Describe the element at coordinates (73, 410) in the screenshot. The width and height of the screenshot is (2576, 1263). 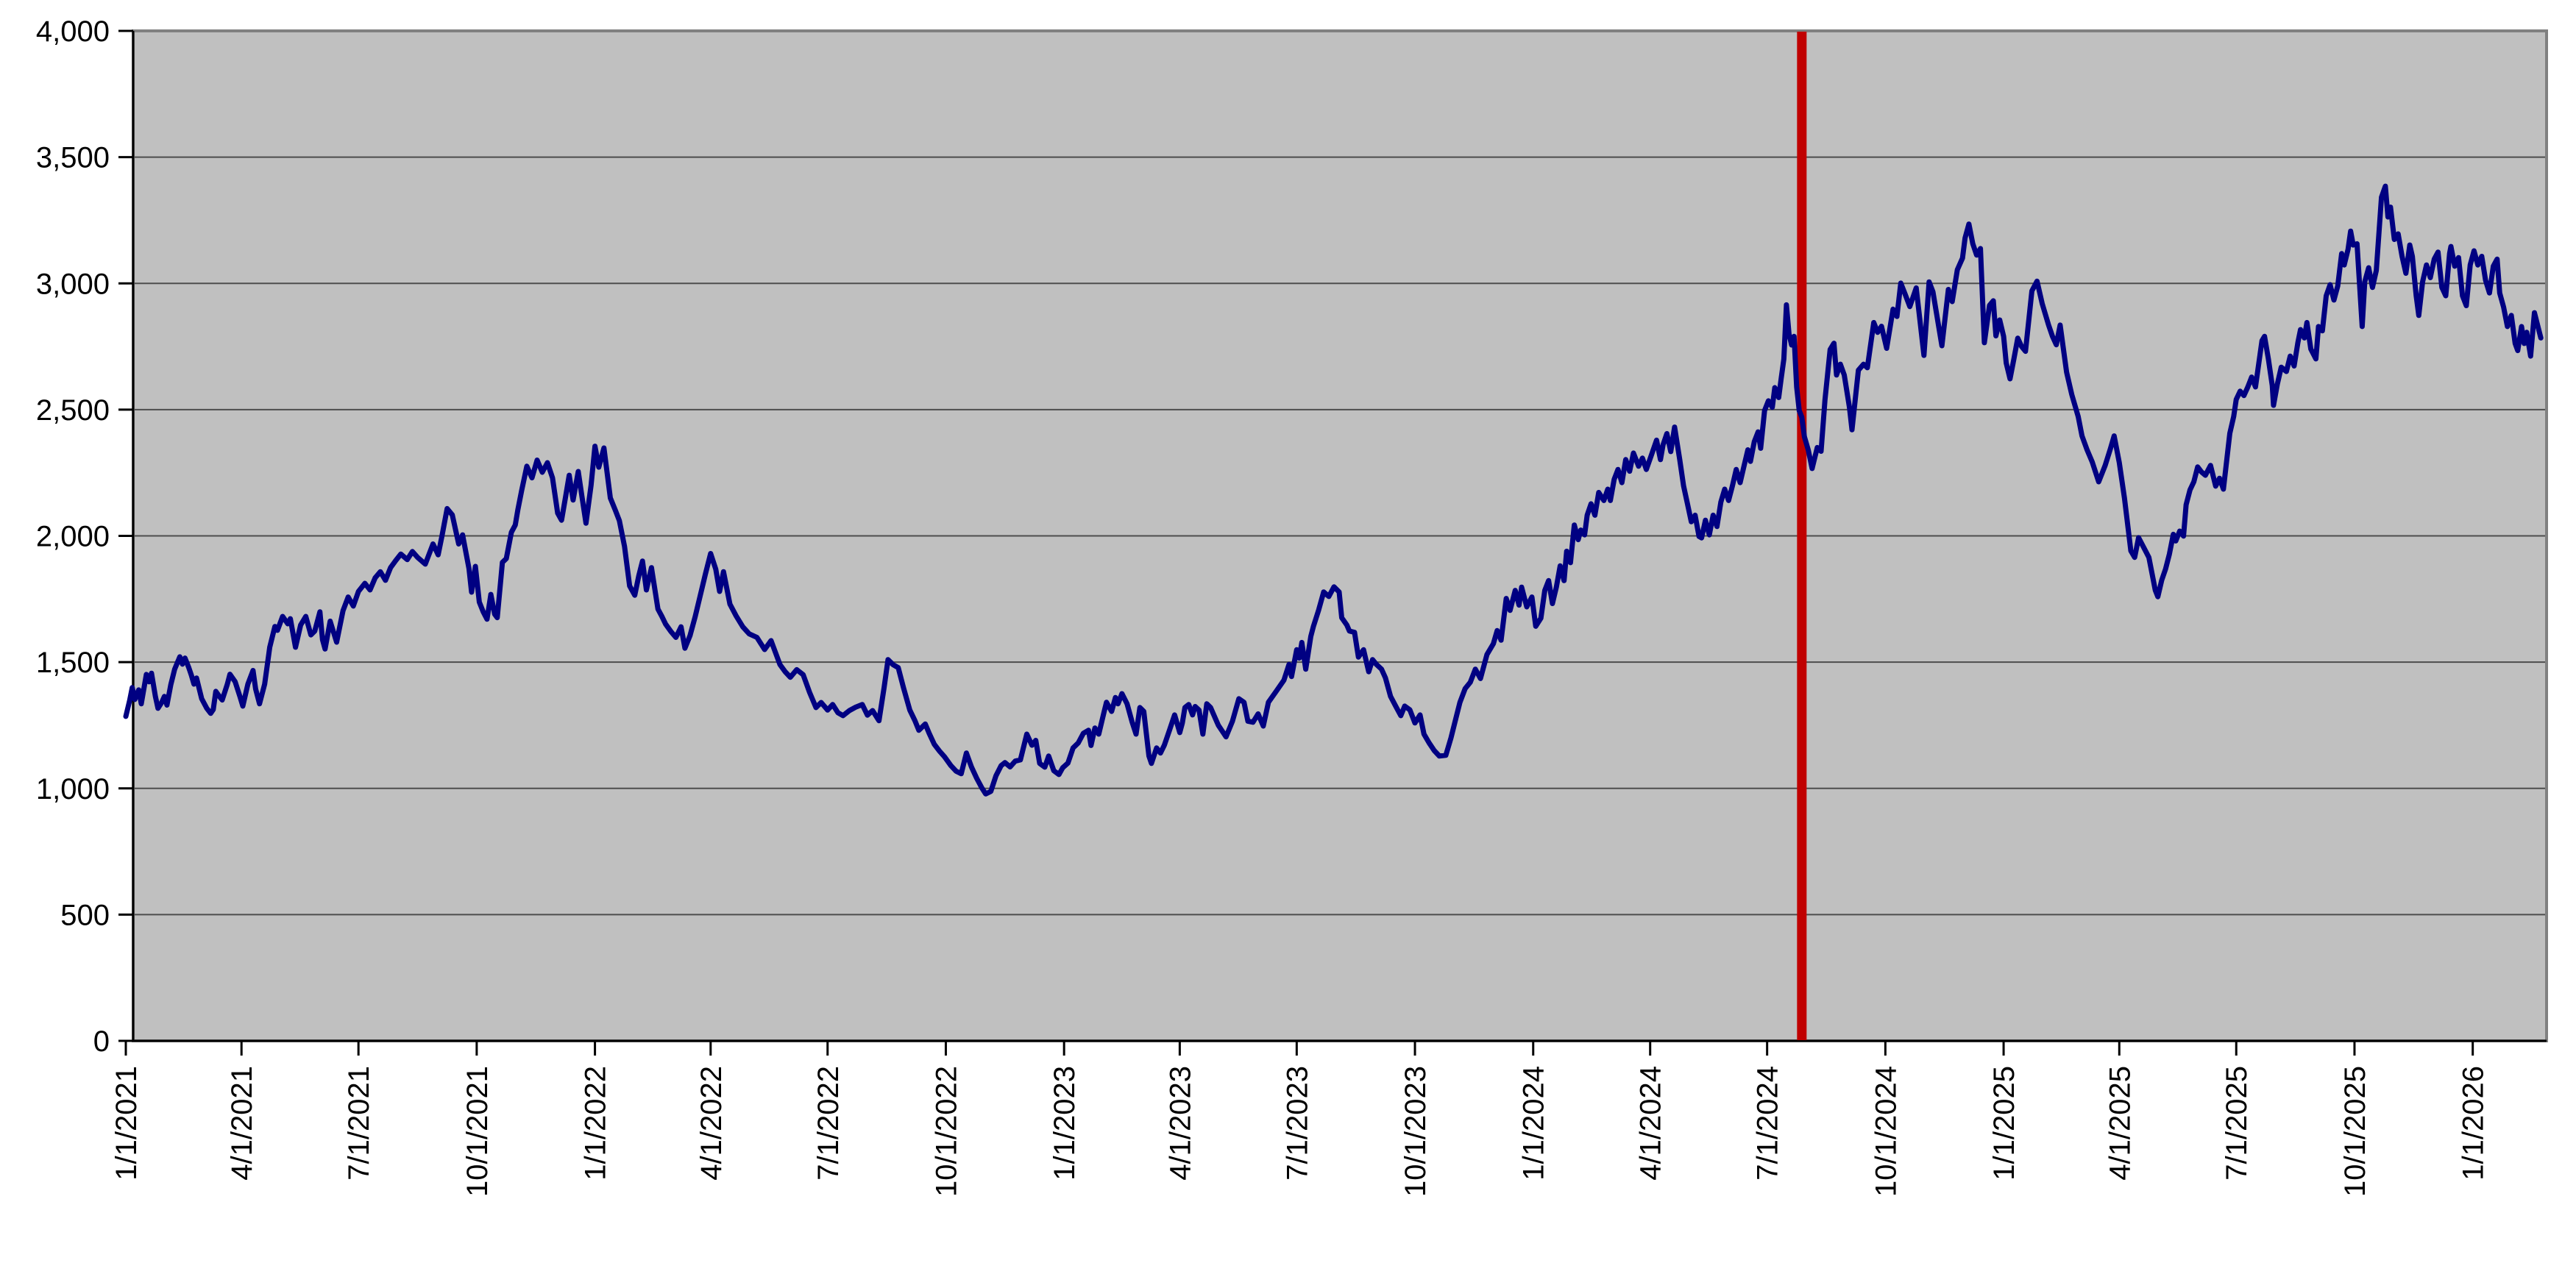
I see `y-axis-tick-label: 2,500` at that location.